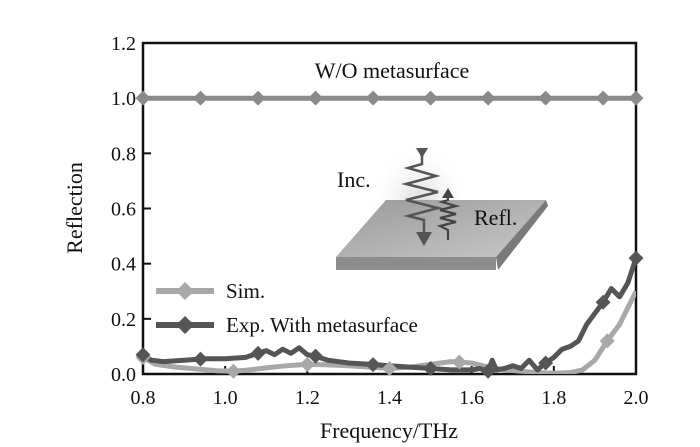 This screenshot has height=447, width=700. Describe the element at coordinates (225, 398) in the screenshot. I see `x-tick-label: 1.0` at that location.